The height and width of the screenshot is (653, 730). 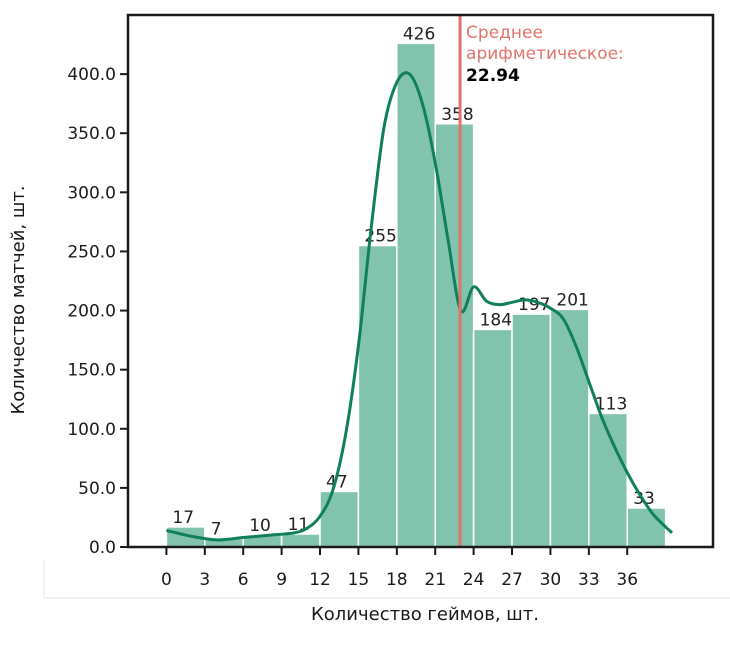 What do you see at coordinates (102, 548) in the screenshot?
I see `y-tick-label: 0.0` at bounding box center [102, 548].